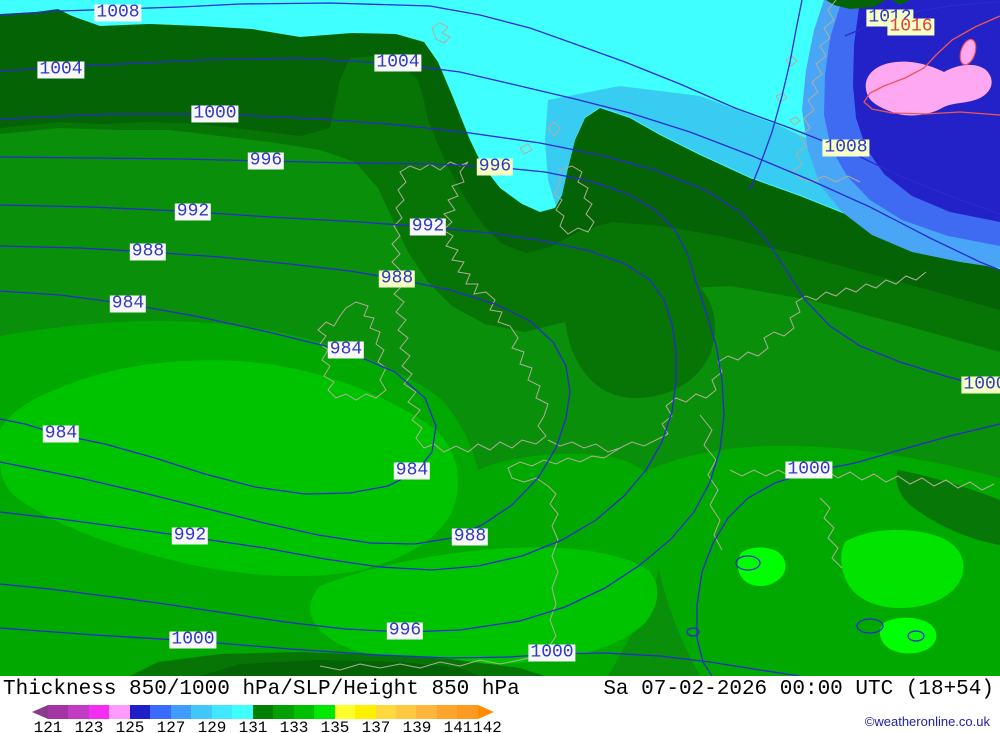 This screenshot has width=1000, height=733. Describe the element at coordinates (870, 626) in the screenshot. I see `isobar-closed-alps2` at that location.